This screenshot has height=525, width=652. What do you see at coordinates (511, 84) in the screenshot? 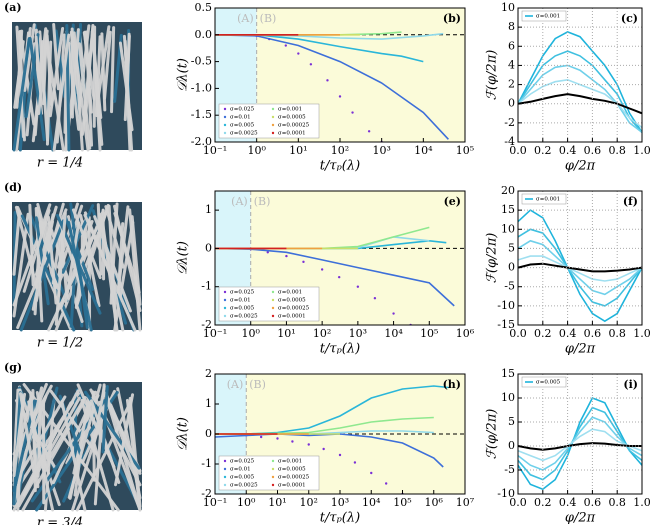
I see `y-tick-label: 2` at bounding box center [511, 84].